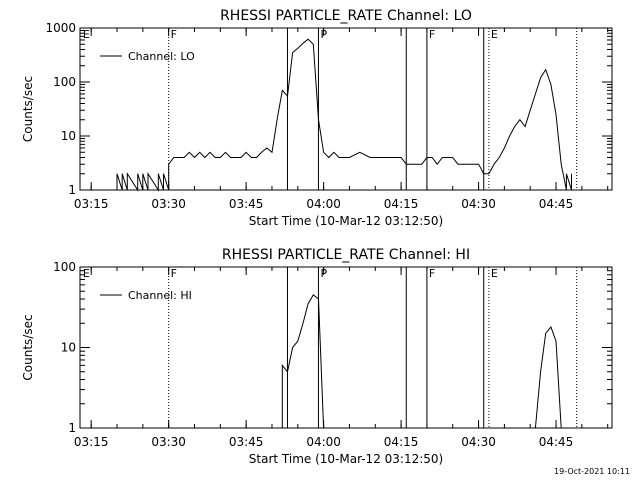 This screenshot has width=640, height=480. Describe the element at coordinates (346, 16) in the screenshot. I see `chart-title: RHESSI PARTICLE_RATE Channel: LO` at that location.